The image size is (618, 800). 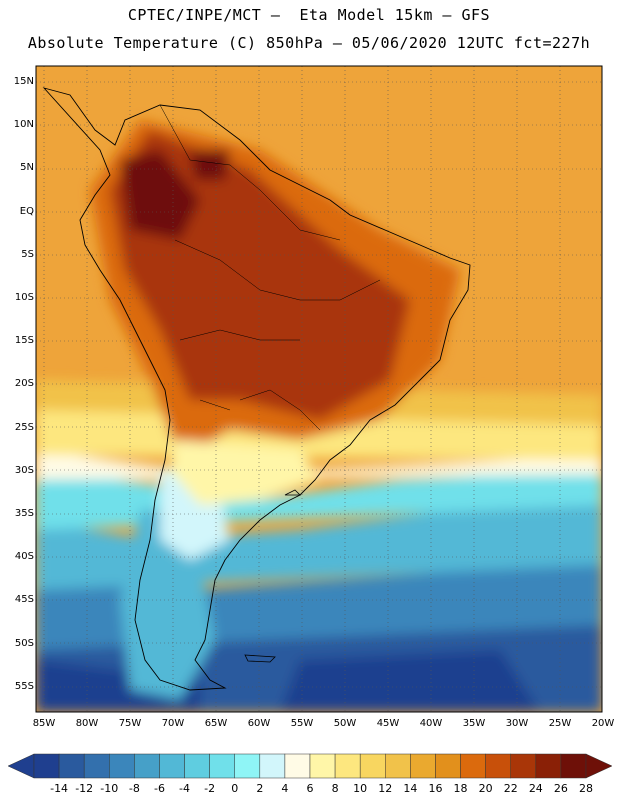 What do you see at coordinates (385, 788) in the screenshot?
I see `colorbar-label: 12` at bounding box center [385, 788].